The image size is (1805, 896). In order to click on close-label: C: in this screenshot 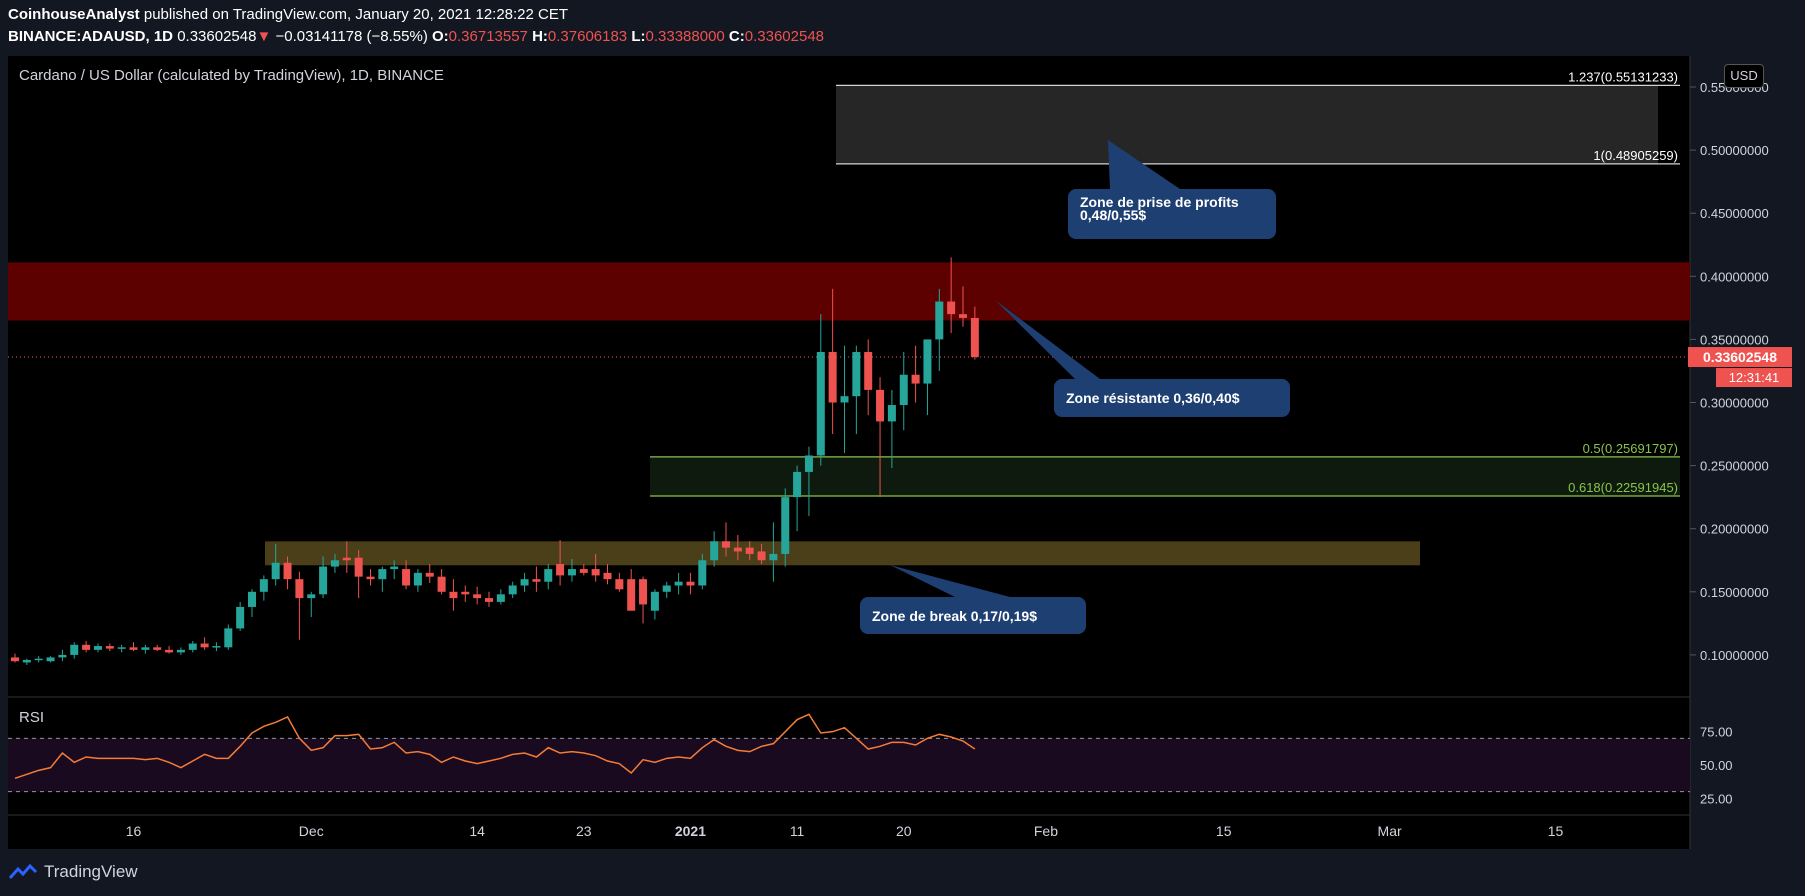, I will do `click(736, 36)`.